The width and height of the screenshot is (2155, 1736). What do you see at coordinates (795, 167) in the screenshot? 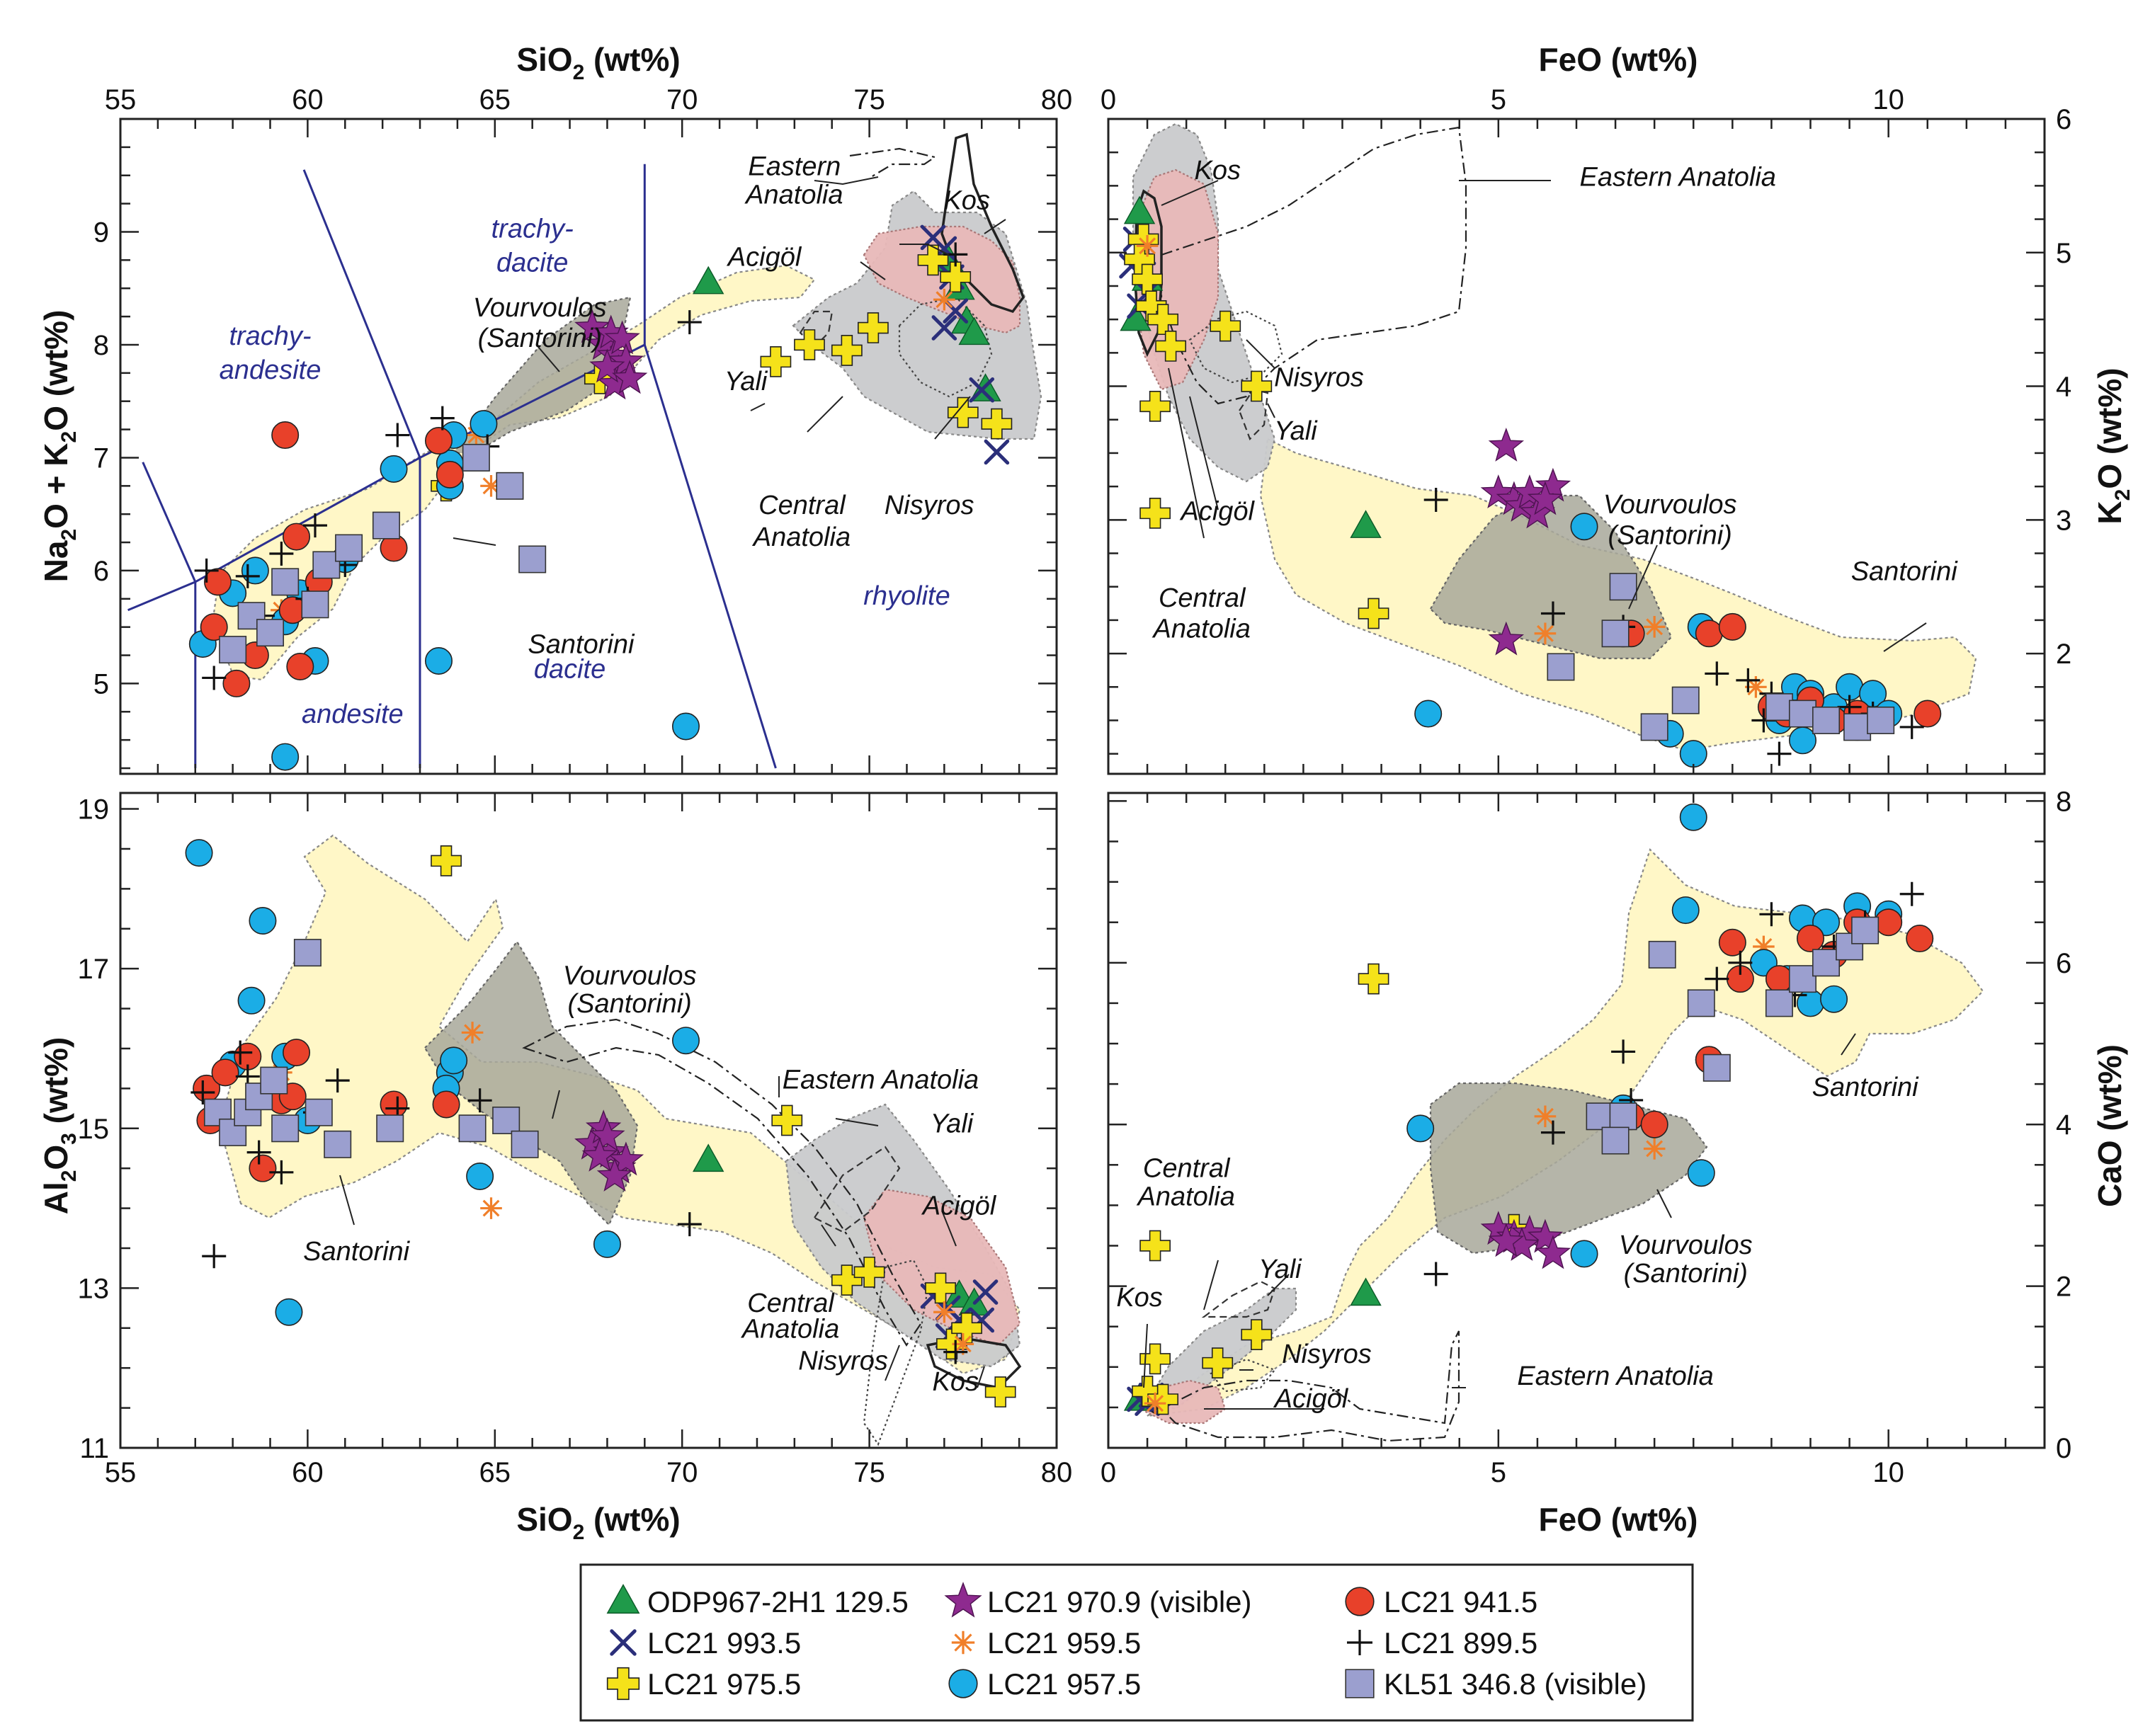
I see `region-label: Eastern` at bounding box center [795, 167].